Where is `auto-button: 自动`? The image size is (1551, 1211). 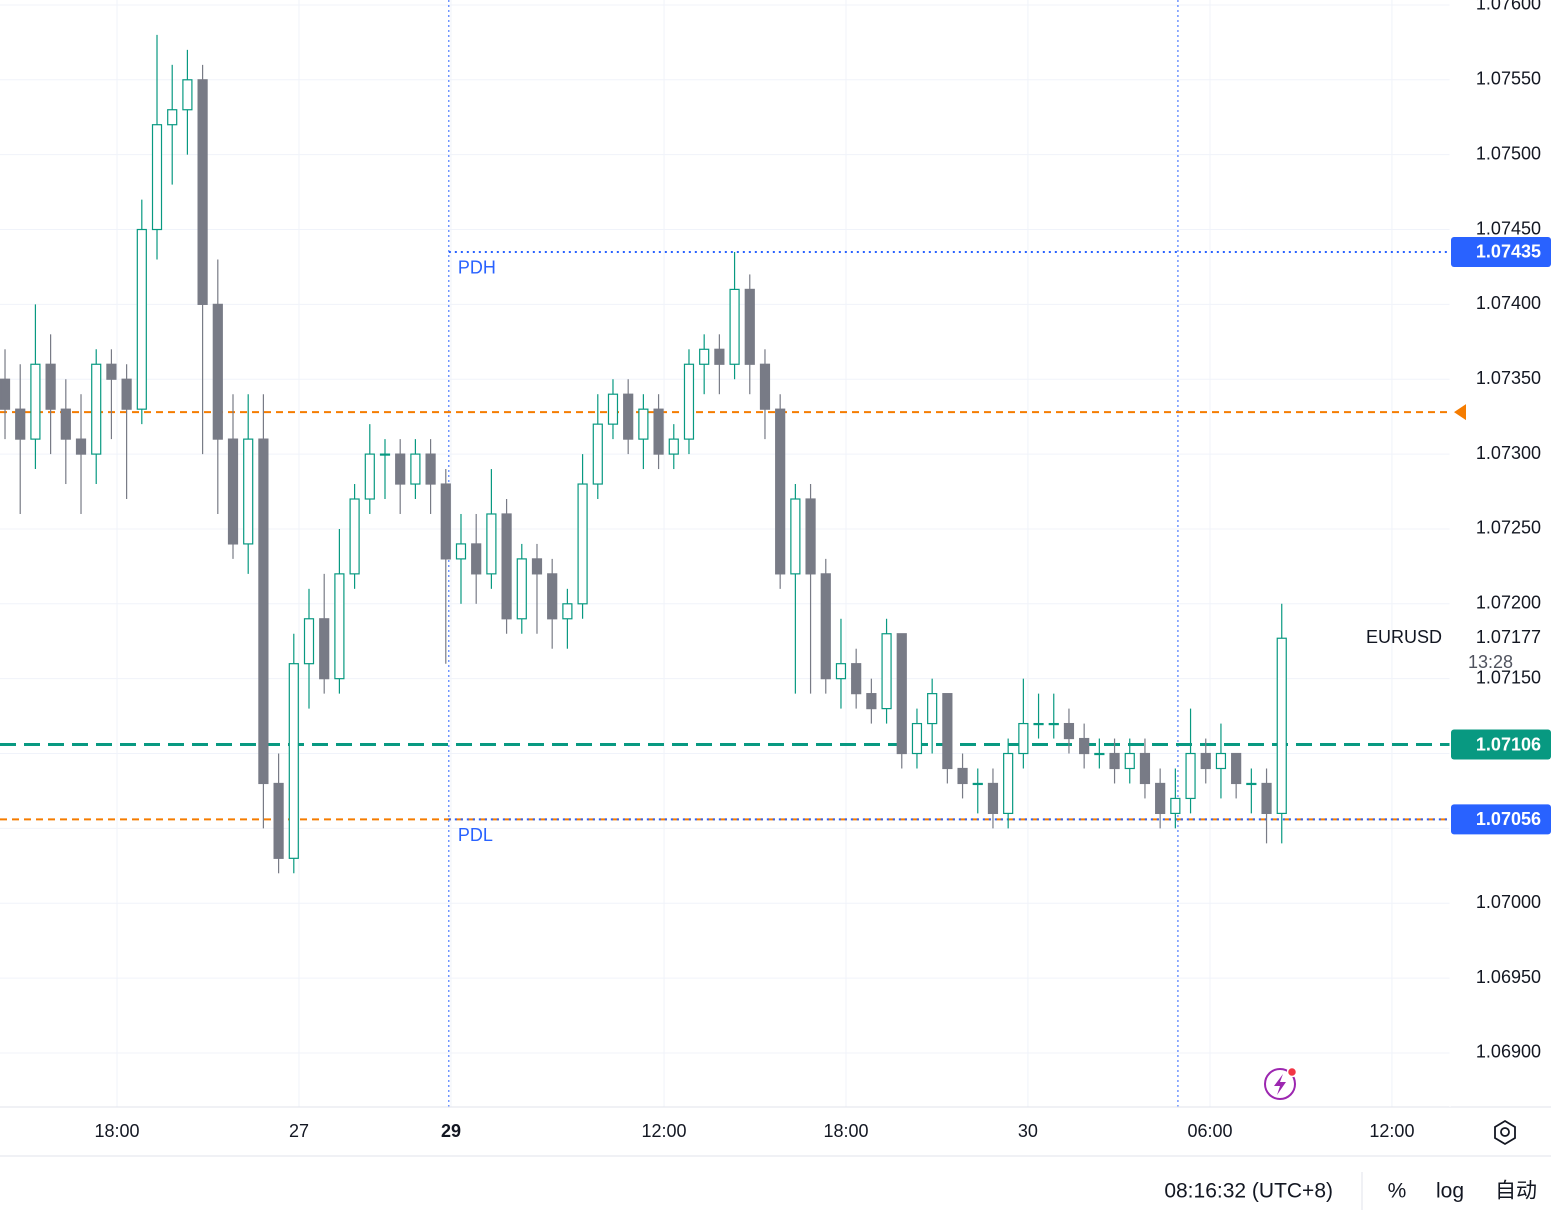 auto-button: 自动 is located at coordinates (1516, 1191).